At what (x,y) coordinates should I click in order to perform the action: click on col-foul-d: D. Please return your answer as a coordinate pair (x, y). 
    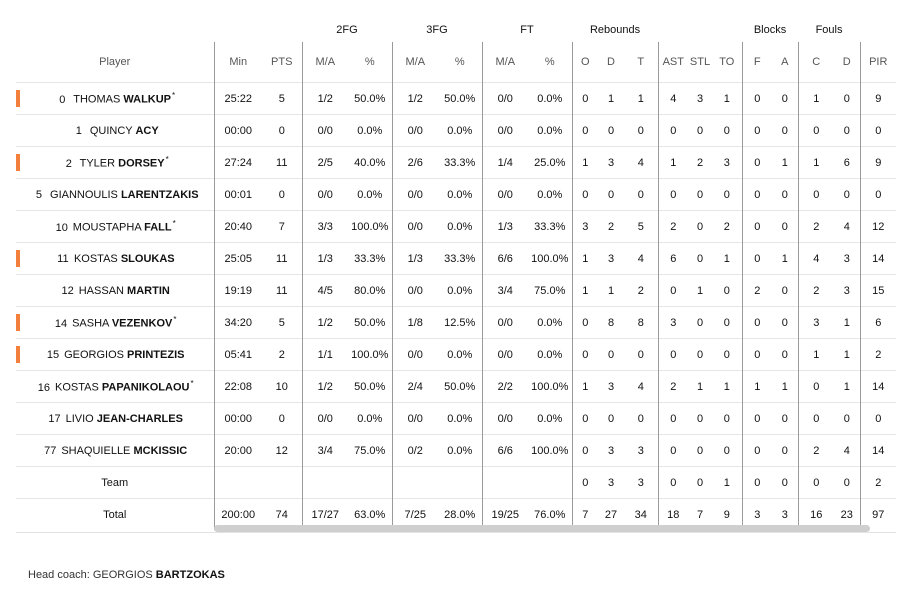
    Looking at the image, I should click on (846, 62).